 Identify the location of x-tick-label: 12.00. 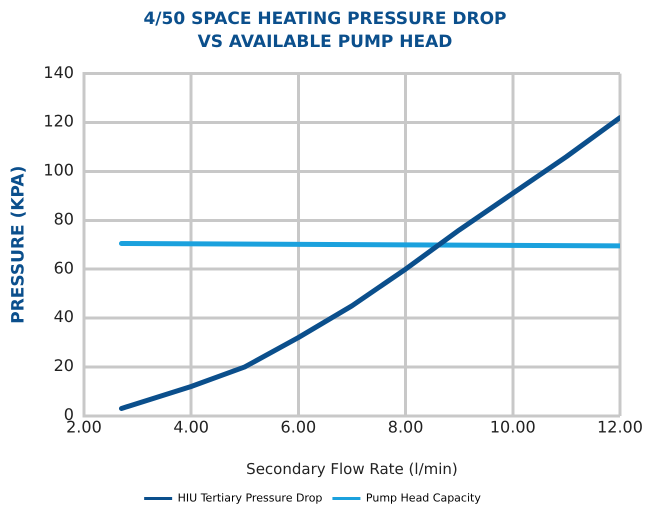
(620, 427).